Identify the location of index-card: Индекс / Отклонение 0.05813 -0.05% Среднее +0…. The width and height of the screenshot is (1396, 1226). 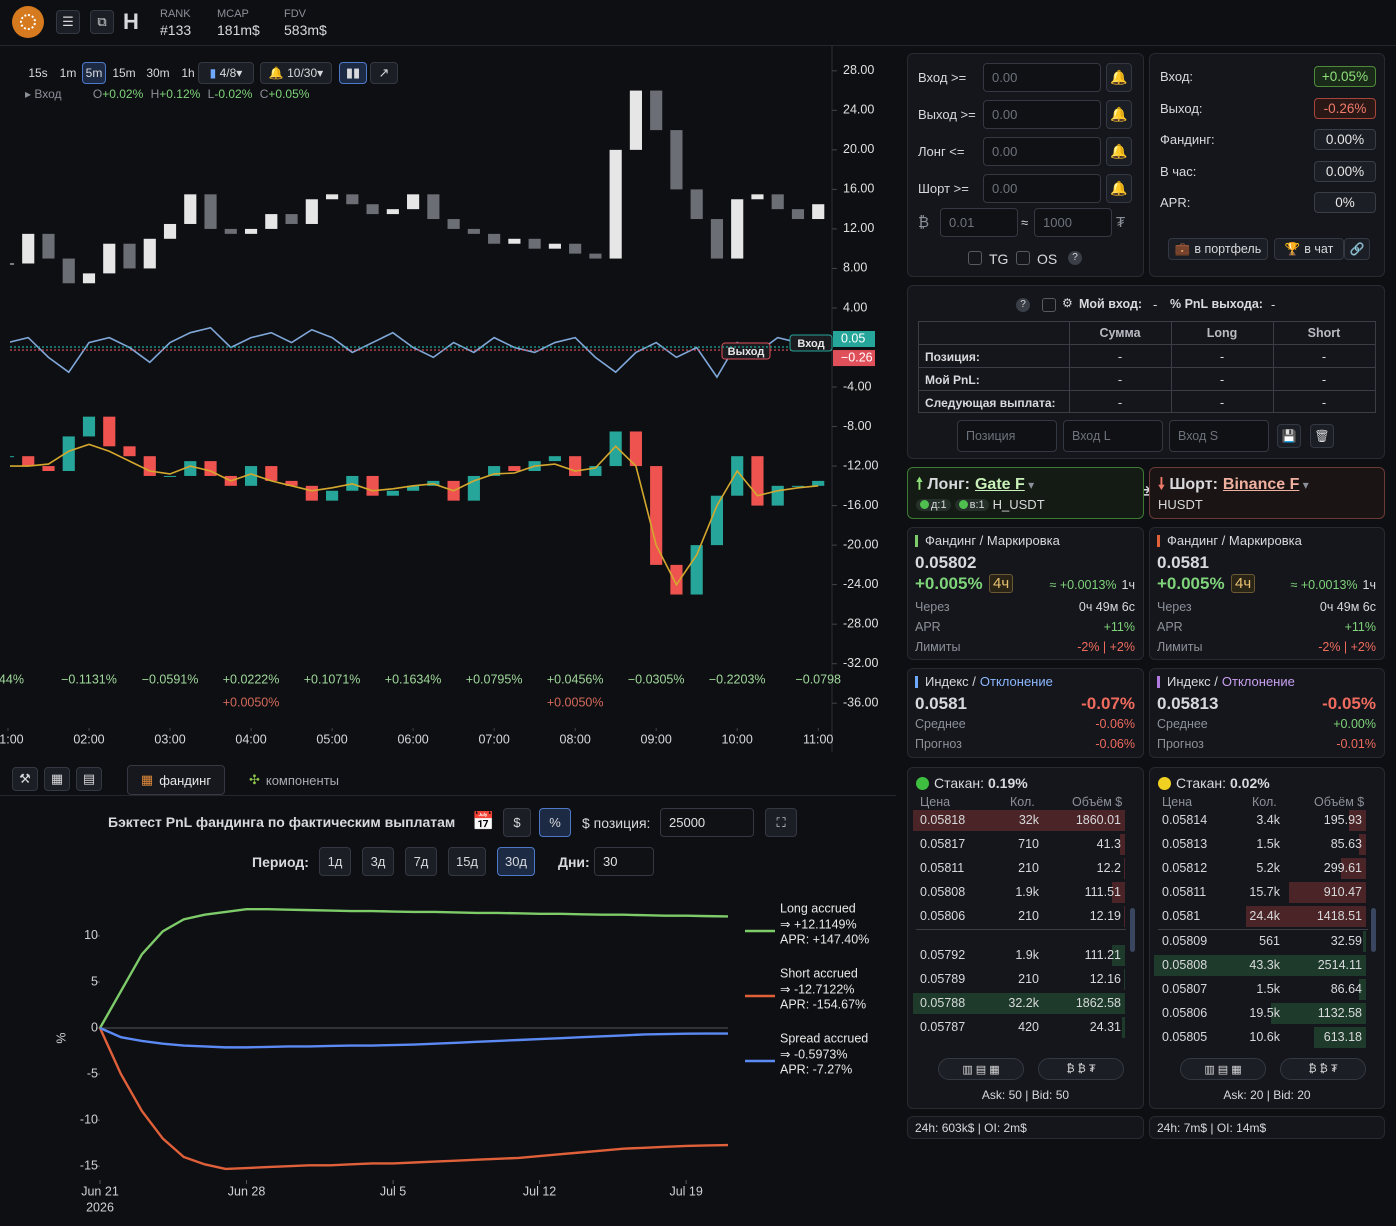
(1267, 713).